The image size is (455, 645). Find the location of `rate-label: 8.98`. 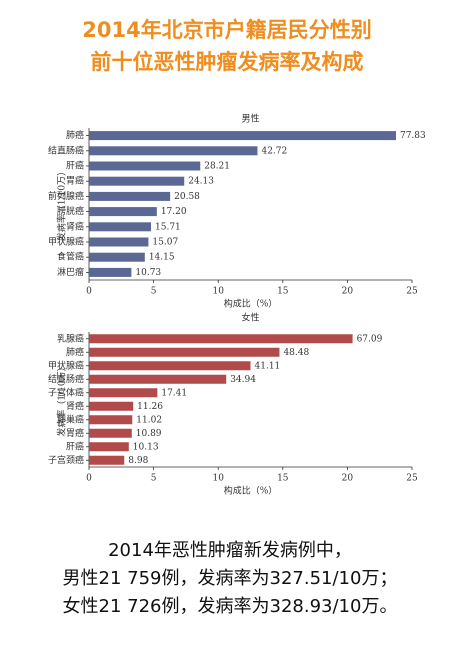

rate-label: 8.98 is located at coordinates (138, 461).